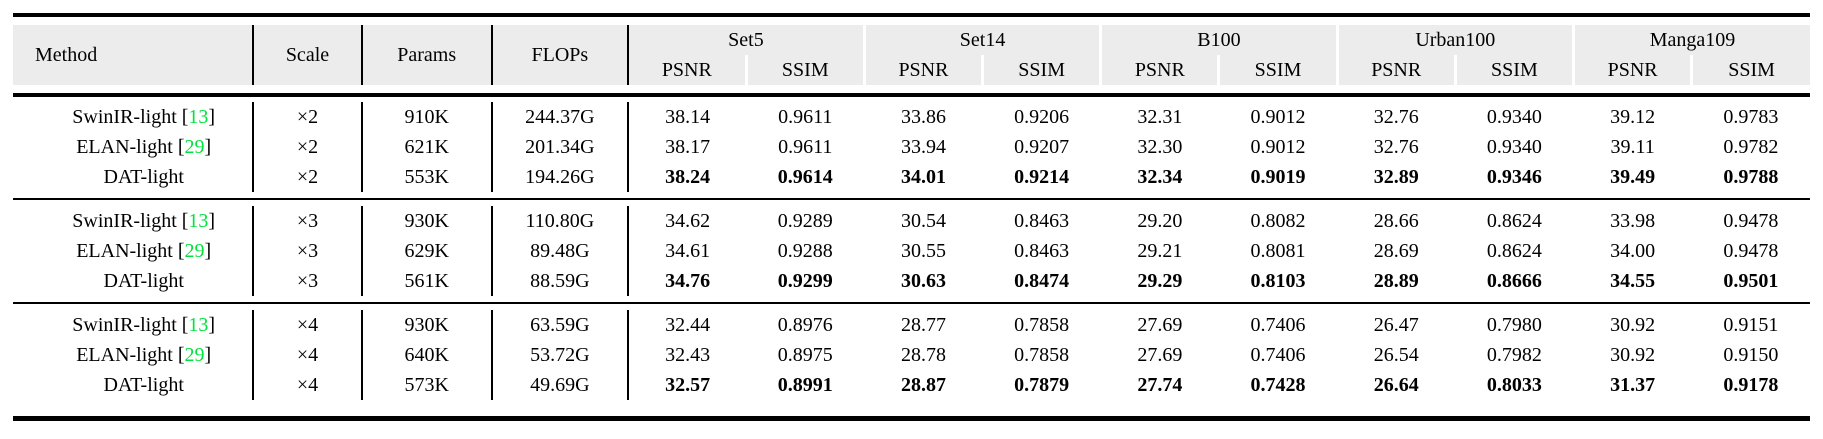 Image resolution: width=1823 pixels, height=439 pixels. I want to click on b100-psnr-header: PSNR, so click(1159, 70).